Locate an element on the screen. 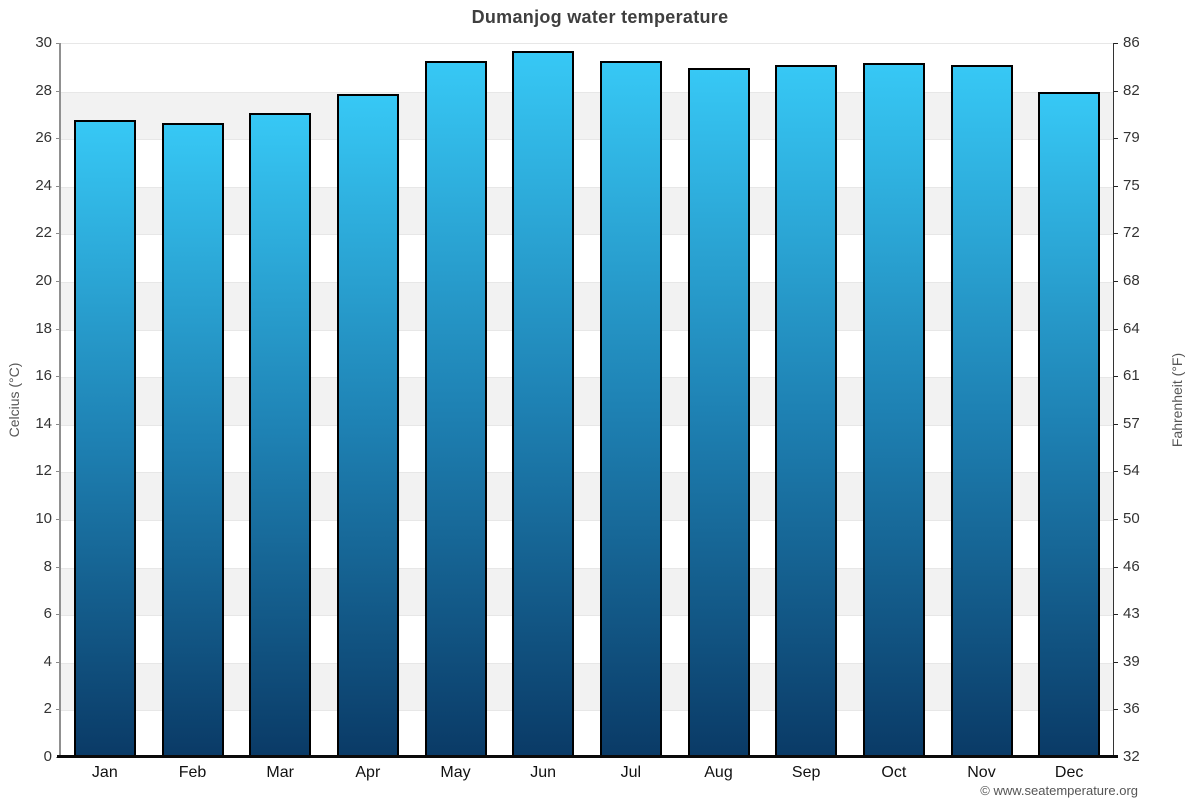 This screenshot has height=800, width=1200. fahrenheit-tick-label: 54 is located at coordinates (1131, 471).